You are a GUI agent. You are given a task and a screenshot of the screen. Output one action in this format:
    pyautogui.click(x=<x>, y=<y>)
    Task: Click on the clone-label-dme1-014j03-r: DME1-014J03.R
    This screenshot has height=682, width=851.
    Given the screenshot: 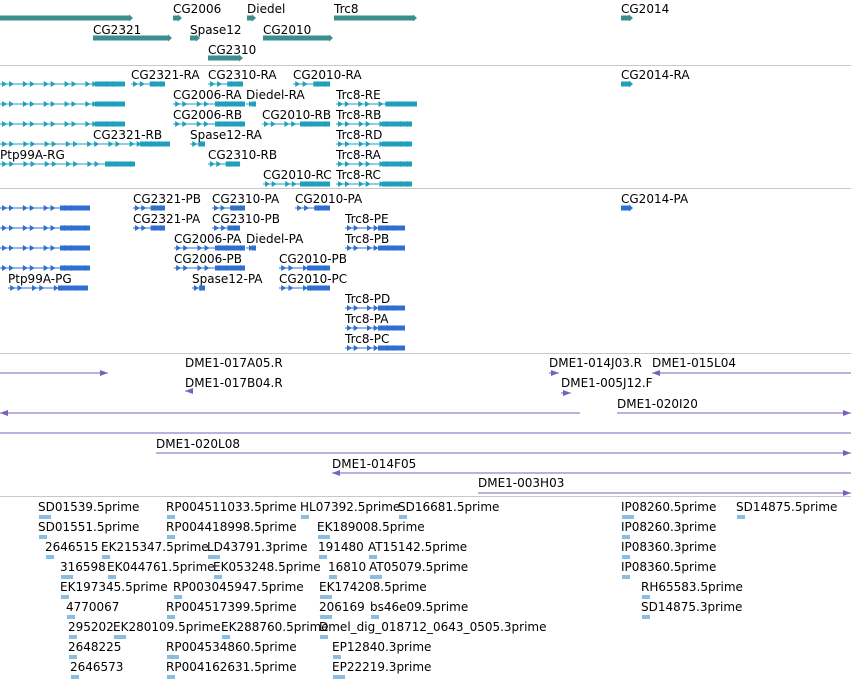 What is the action you would take?
    pyautogui.click(x=596, y=363)
    